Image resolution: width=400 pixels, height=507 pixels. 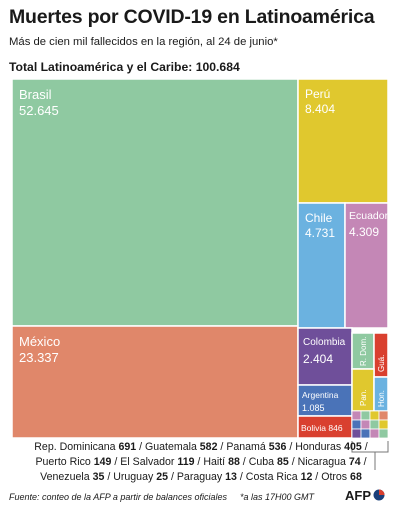 What do you see at coordinates (66, 477) in the screenshot?
I see `legend-country-name: Venezuela` at bounding box center [66, 477].